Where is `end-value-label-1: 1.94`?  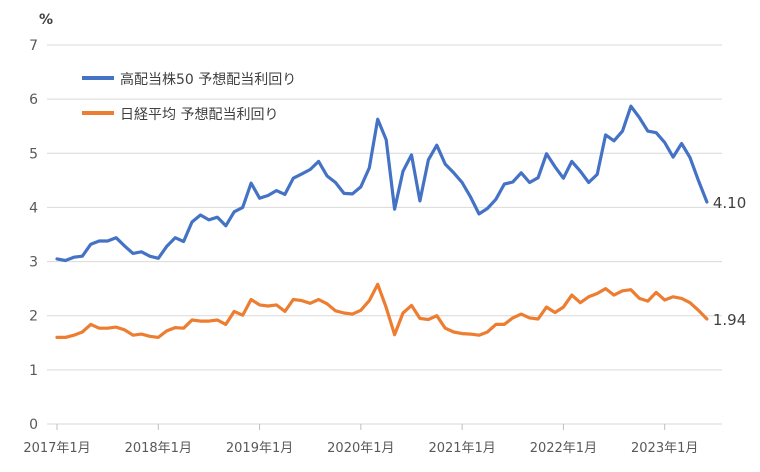 end-value-label-1: 1.94 is located at coordinates (729, 320).